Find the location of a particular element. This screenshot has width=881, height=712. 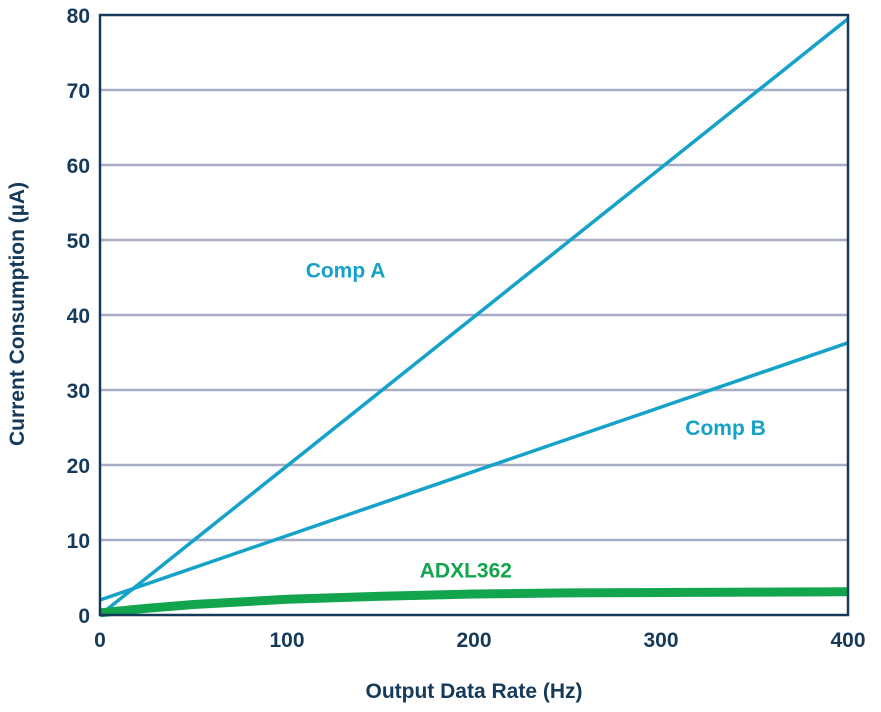

y-tick-label-20: 20 is located at coordinates (78, 466).